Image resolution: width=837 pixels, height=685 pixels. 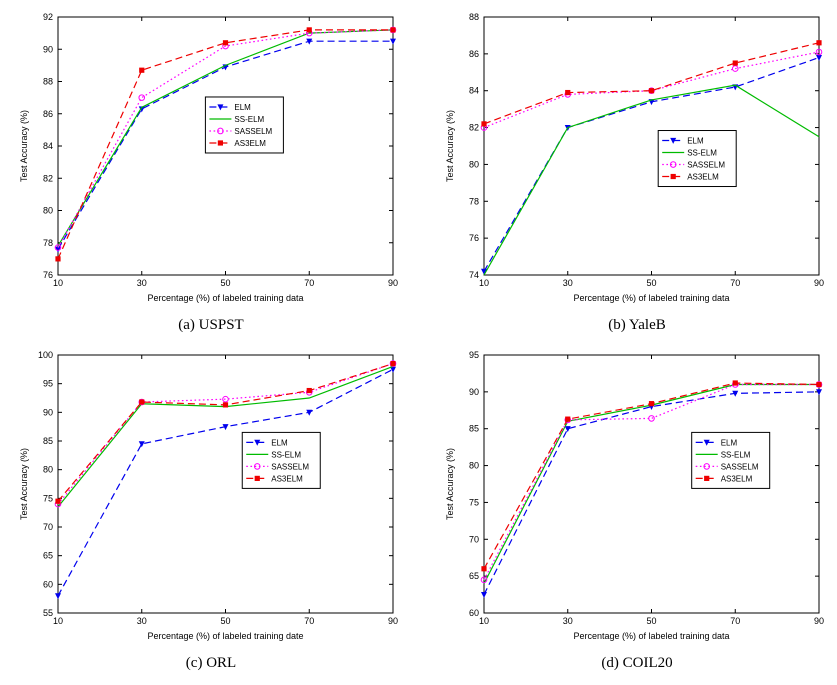 What do you see at coordinates (48, 384) in the screenshot?
I see `y-tick-label: 95` at bounding box center [48, 384].